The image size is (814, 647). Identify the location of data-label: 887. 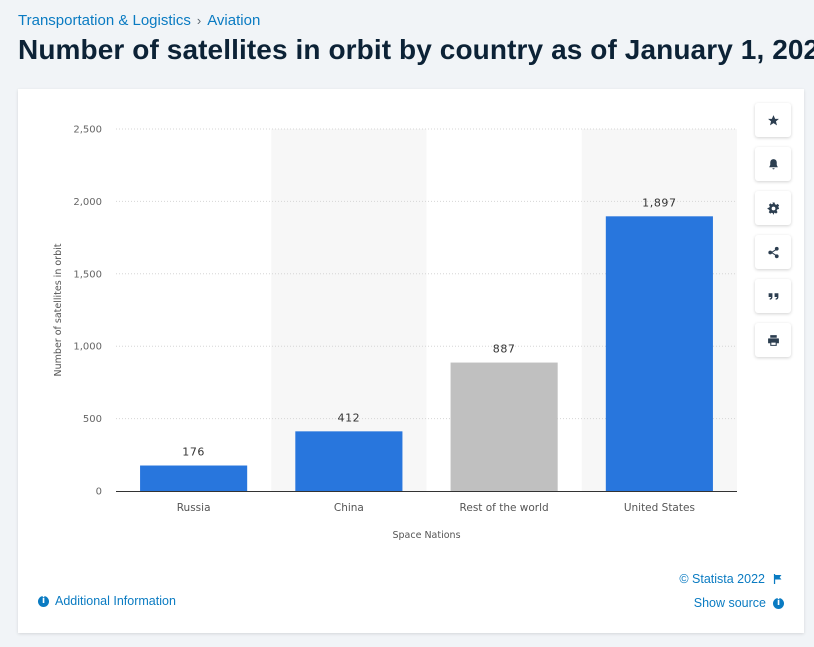
(504, 349).